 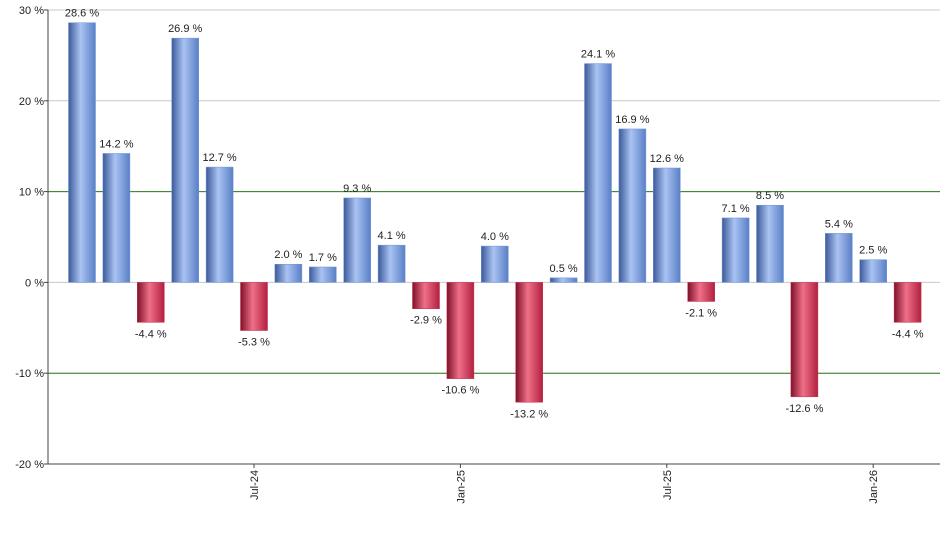 I want to click on y-tick-label: 0 %, so click(x=34, y=283).